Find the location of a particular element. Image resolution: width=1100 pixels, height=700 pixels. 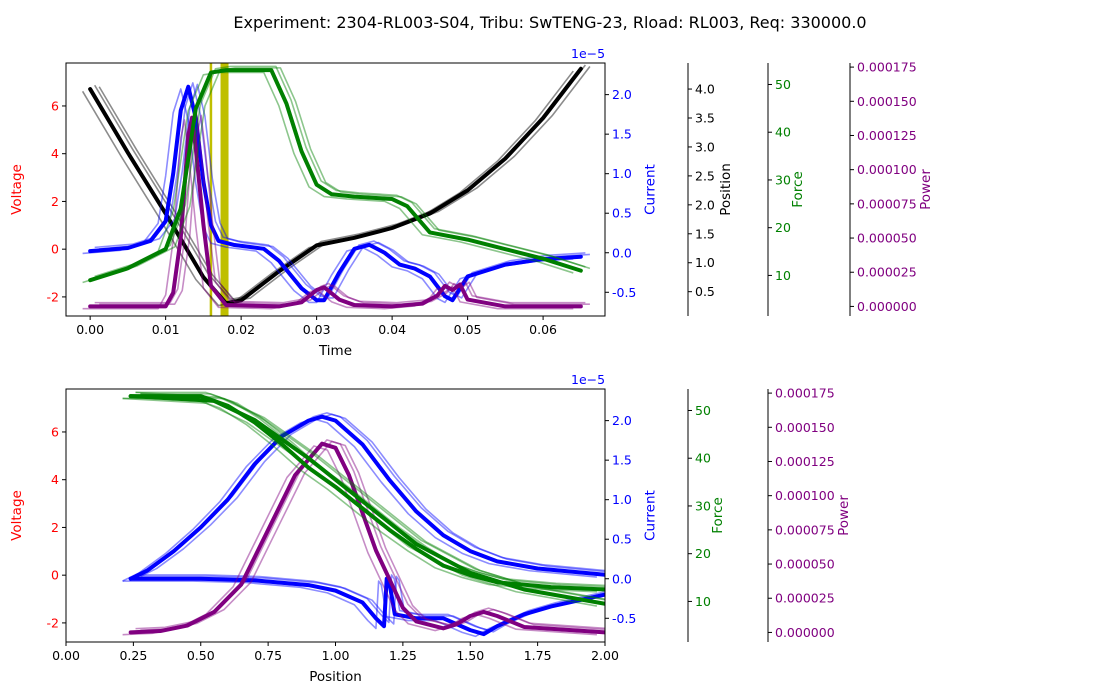

x-axis-label: Position is located at coordinates (335, 677).